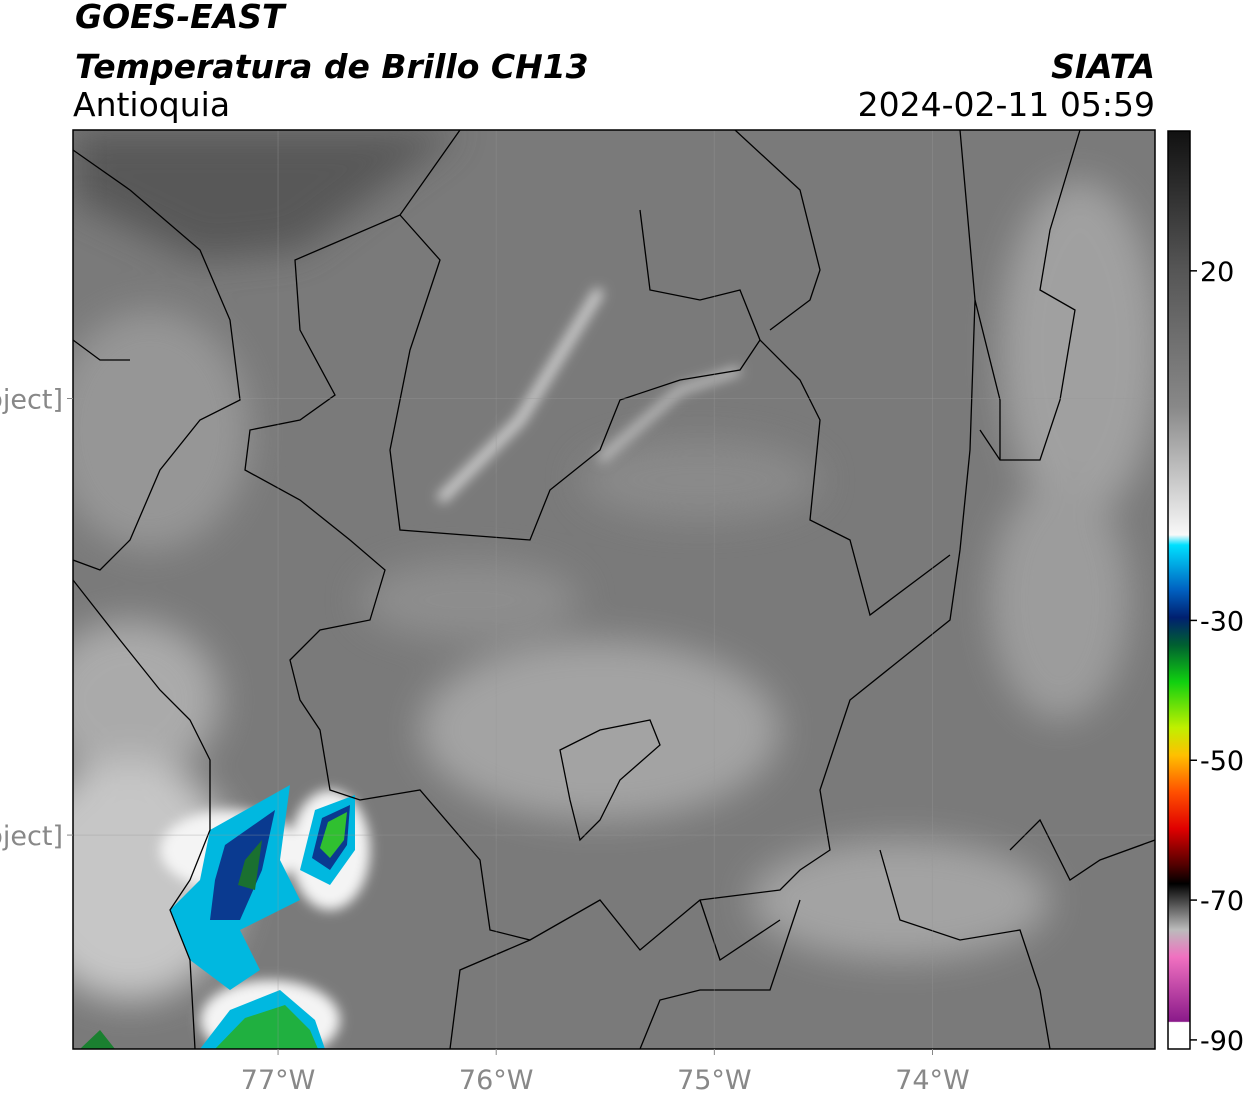  What do you see at coordinates (151, 104) in the screenshot?
I see `region: Antioquia` at bounding box center [151, 104].